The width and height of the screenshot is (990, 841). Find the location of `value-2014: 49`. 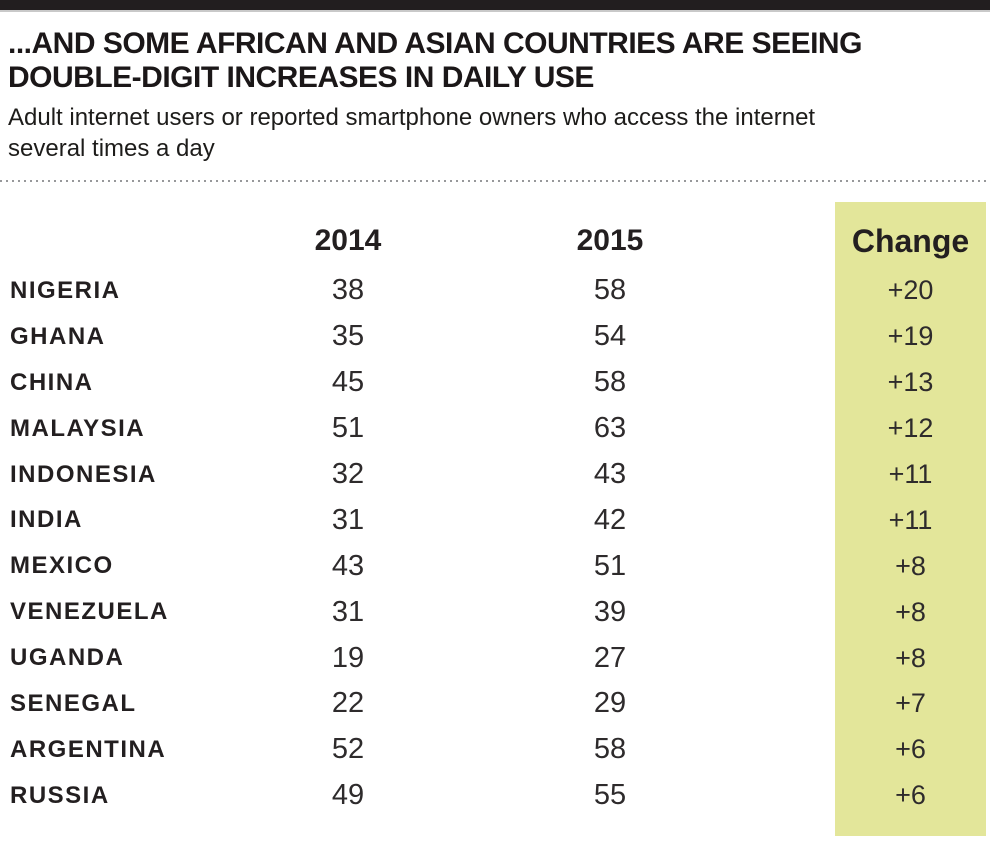

value-2014: 49 is located at coordinates (348, 795).